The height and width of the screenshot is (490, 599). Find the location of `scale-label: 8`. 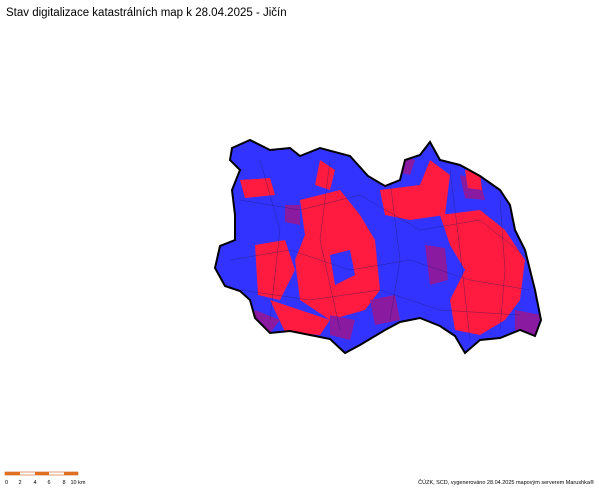

scale-label: 8 is located at coordinates (63, 483).